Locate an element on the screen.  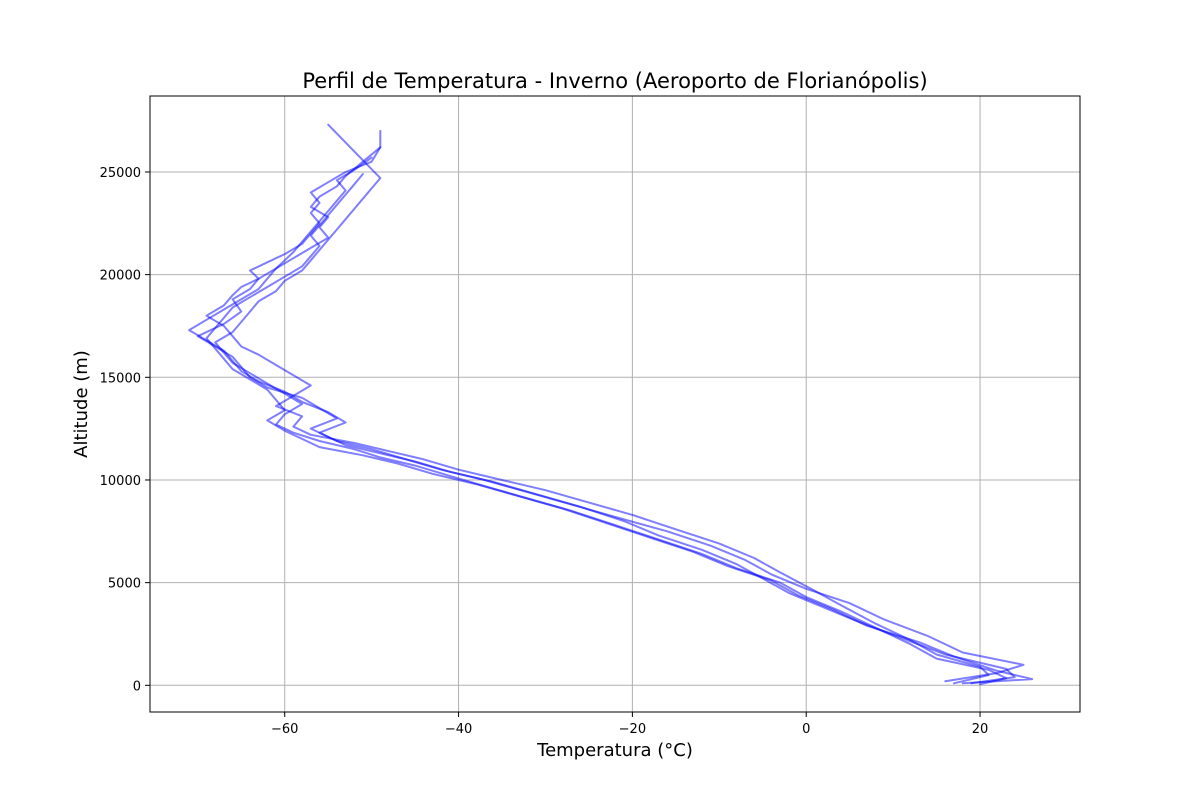
x-tick-label: −20 is located at coordinates (632, 729).